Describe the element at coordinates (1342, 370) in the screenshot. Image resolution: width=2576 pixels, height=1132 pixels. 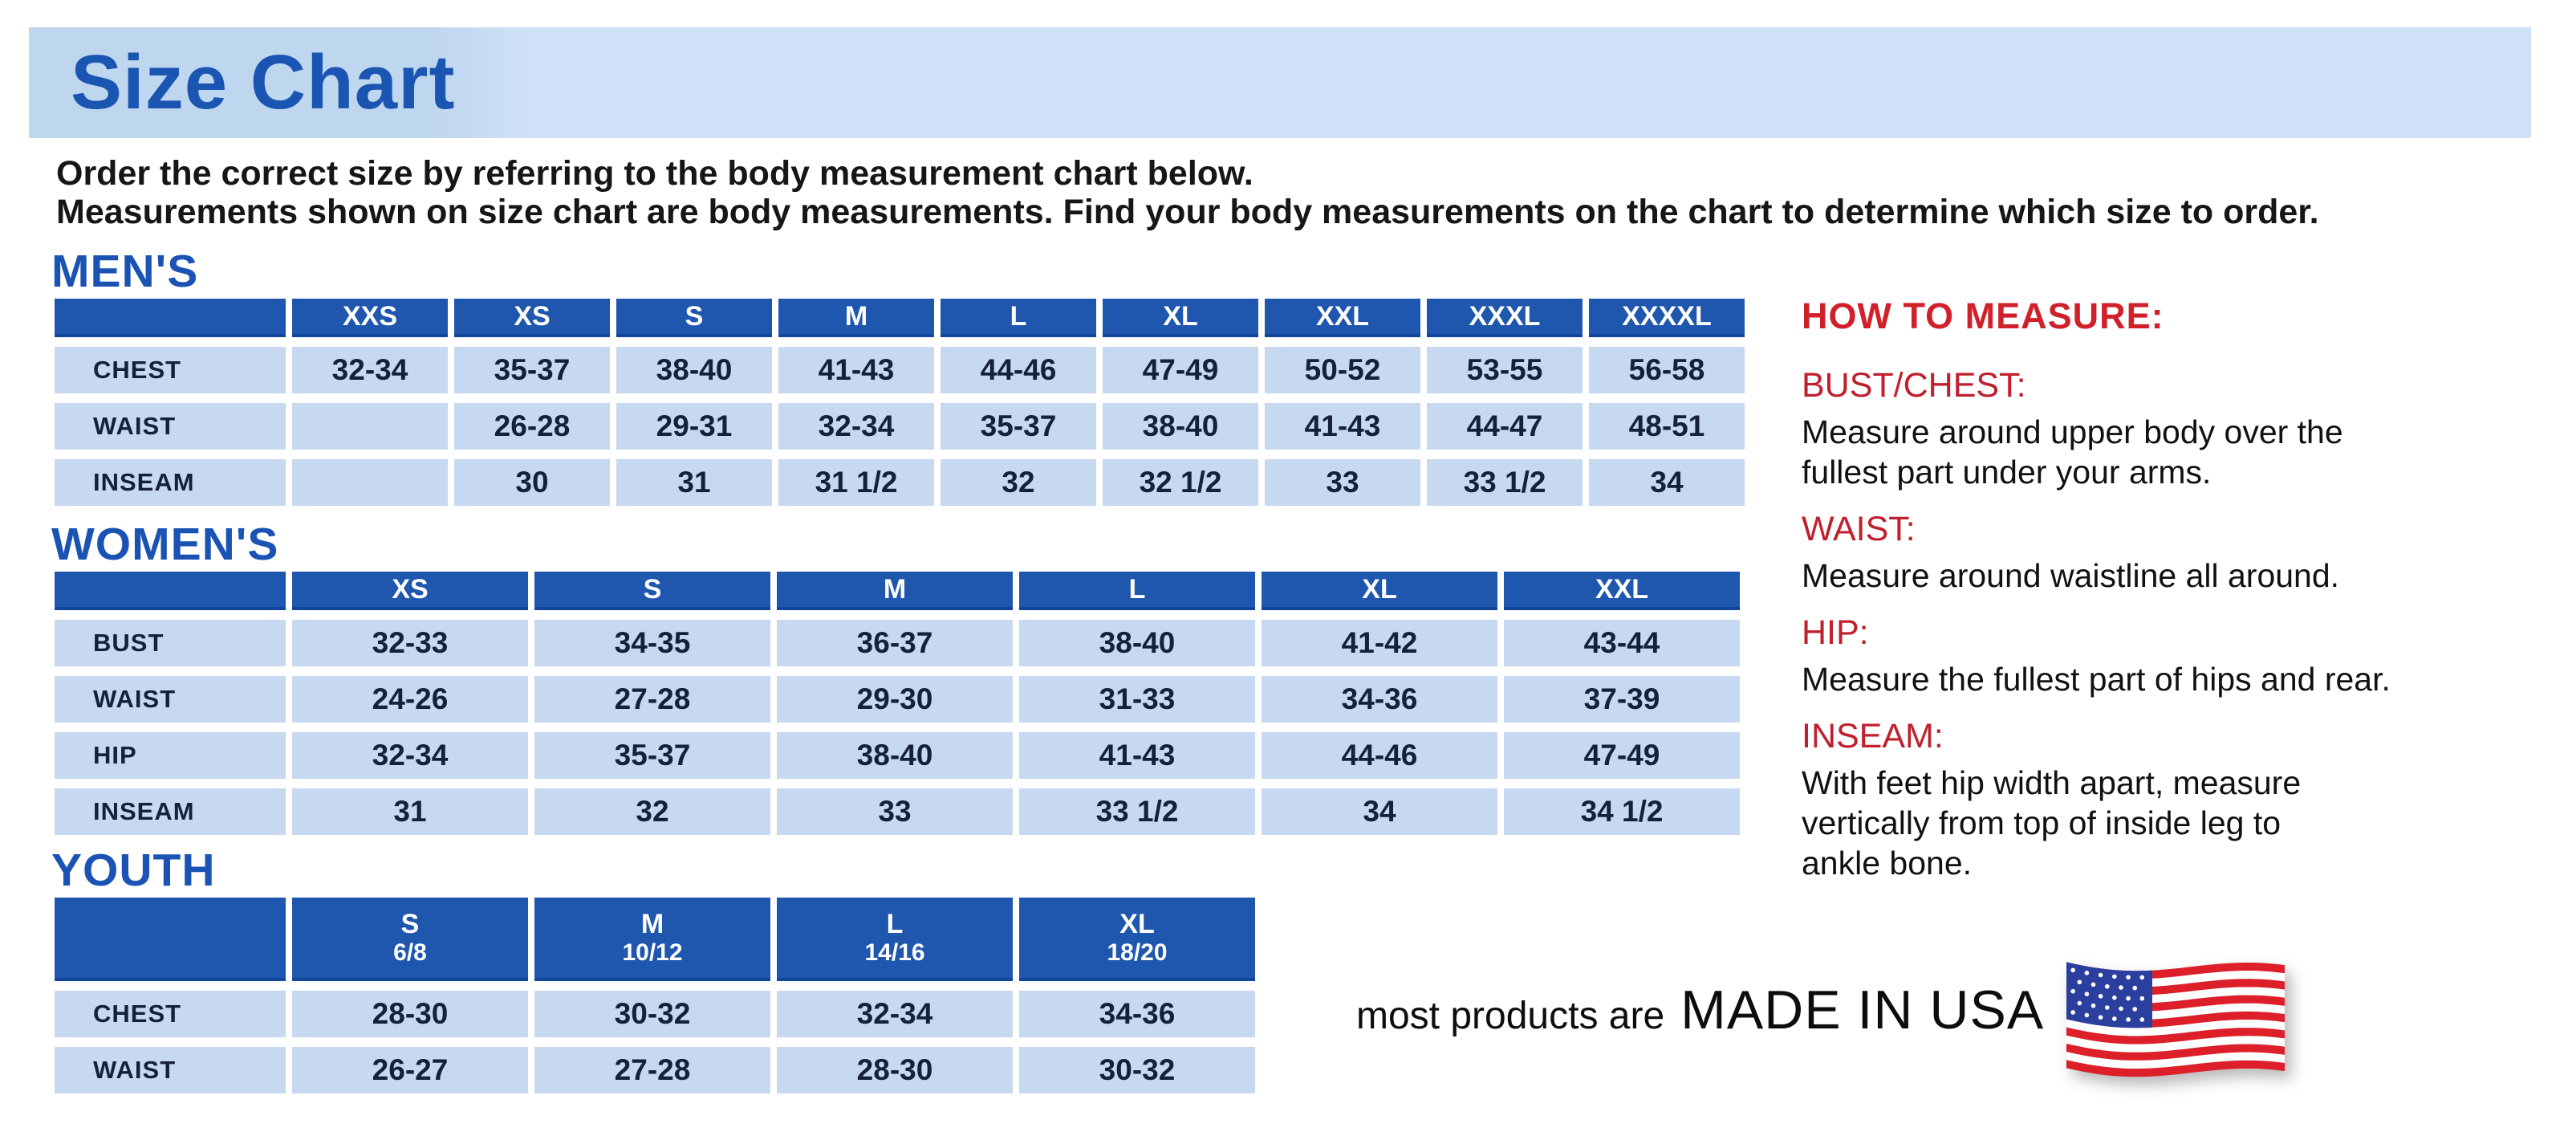
I see `value-cell: 50-52` at that location.